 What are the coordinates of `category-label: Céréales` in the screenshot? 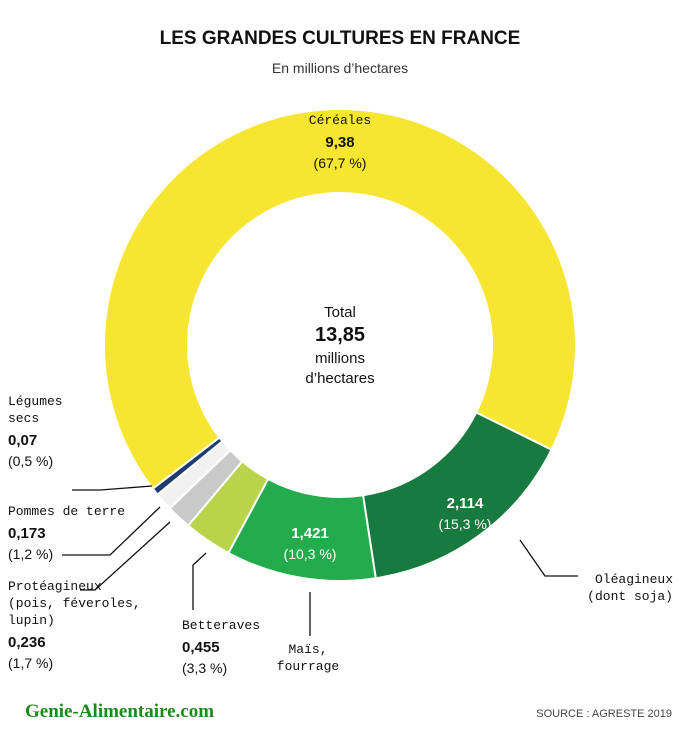 It's located at (340, 120).